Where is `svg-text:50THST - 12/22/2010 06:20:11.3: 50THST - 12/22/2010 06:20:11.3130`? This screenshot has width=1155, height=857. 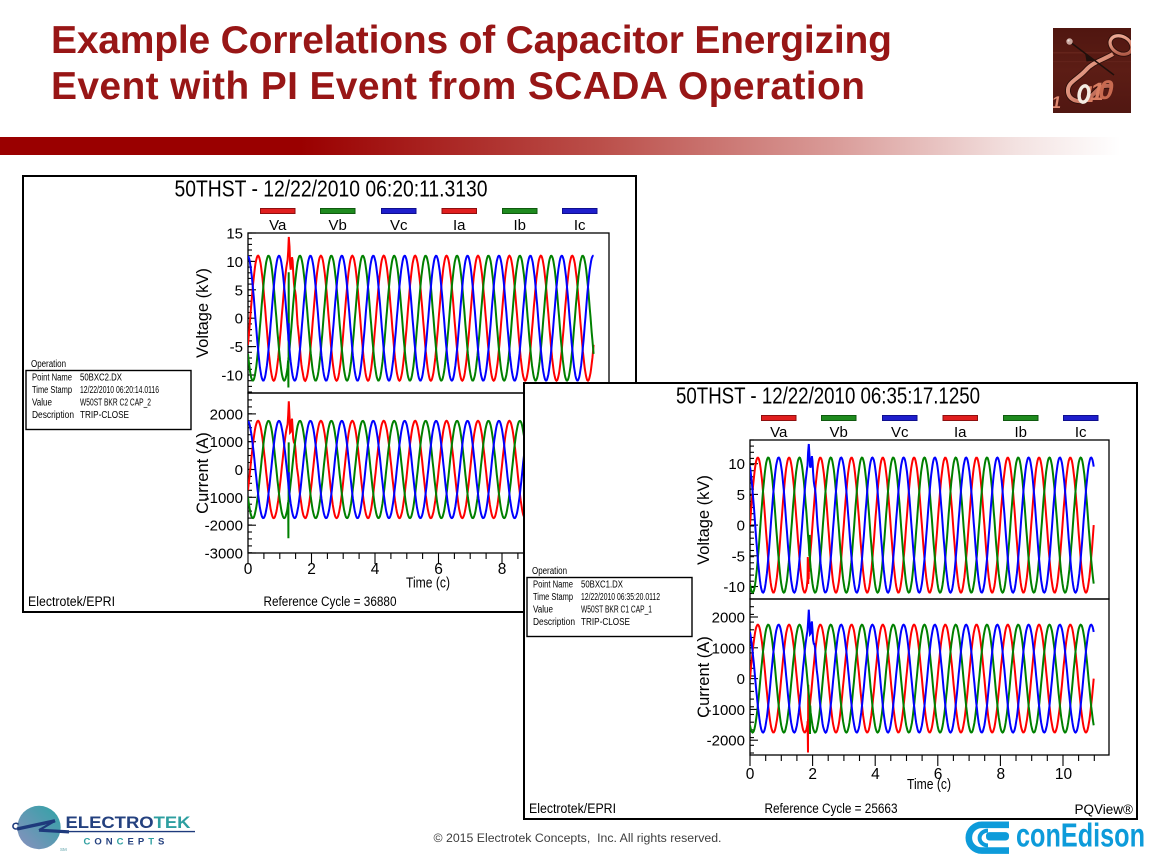 svg-text:50THST - 12/22/2010 06:20:11.3: 50THST - 12/22/2010 06:20:11.3130 is located at coordinates (331, 189).